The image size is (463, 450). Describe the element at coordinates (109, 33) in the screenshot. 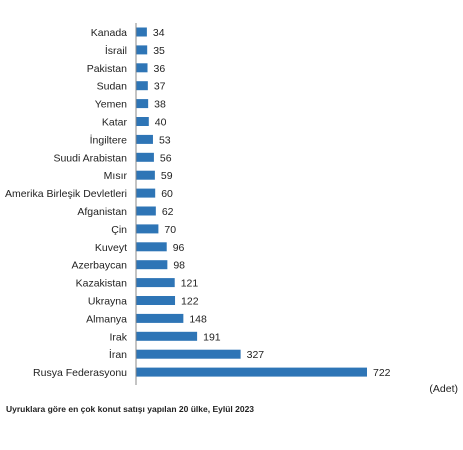

I see `category-label: Kanada` at that location.